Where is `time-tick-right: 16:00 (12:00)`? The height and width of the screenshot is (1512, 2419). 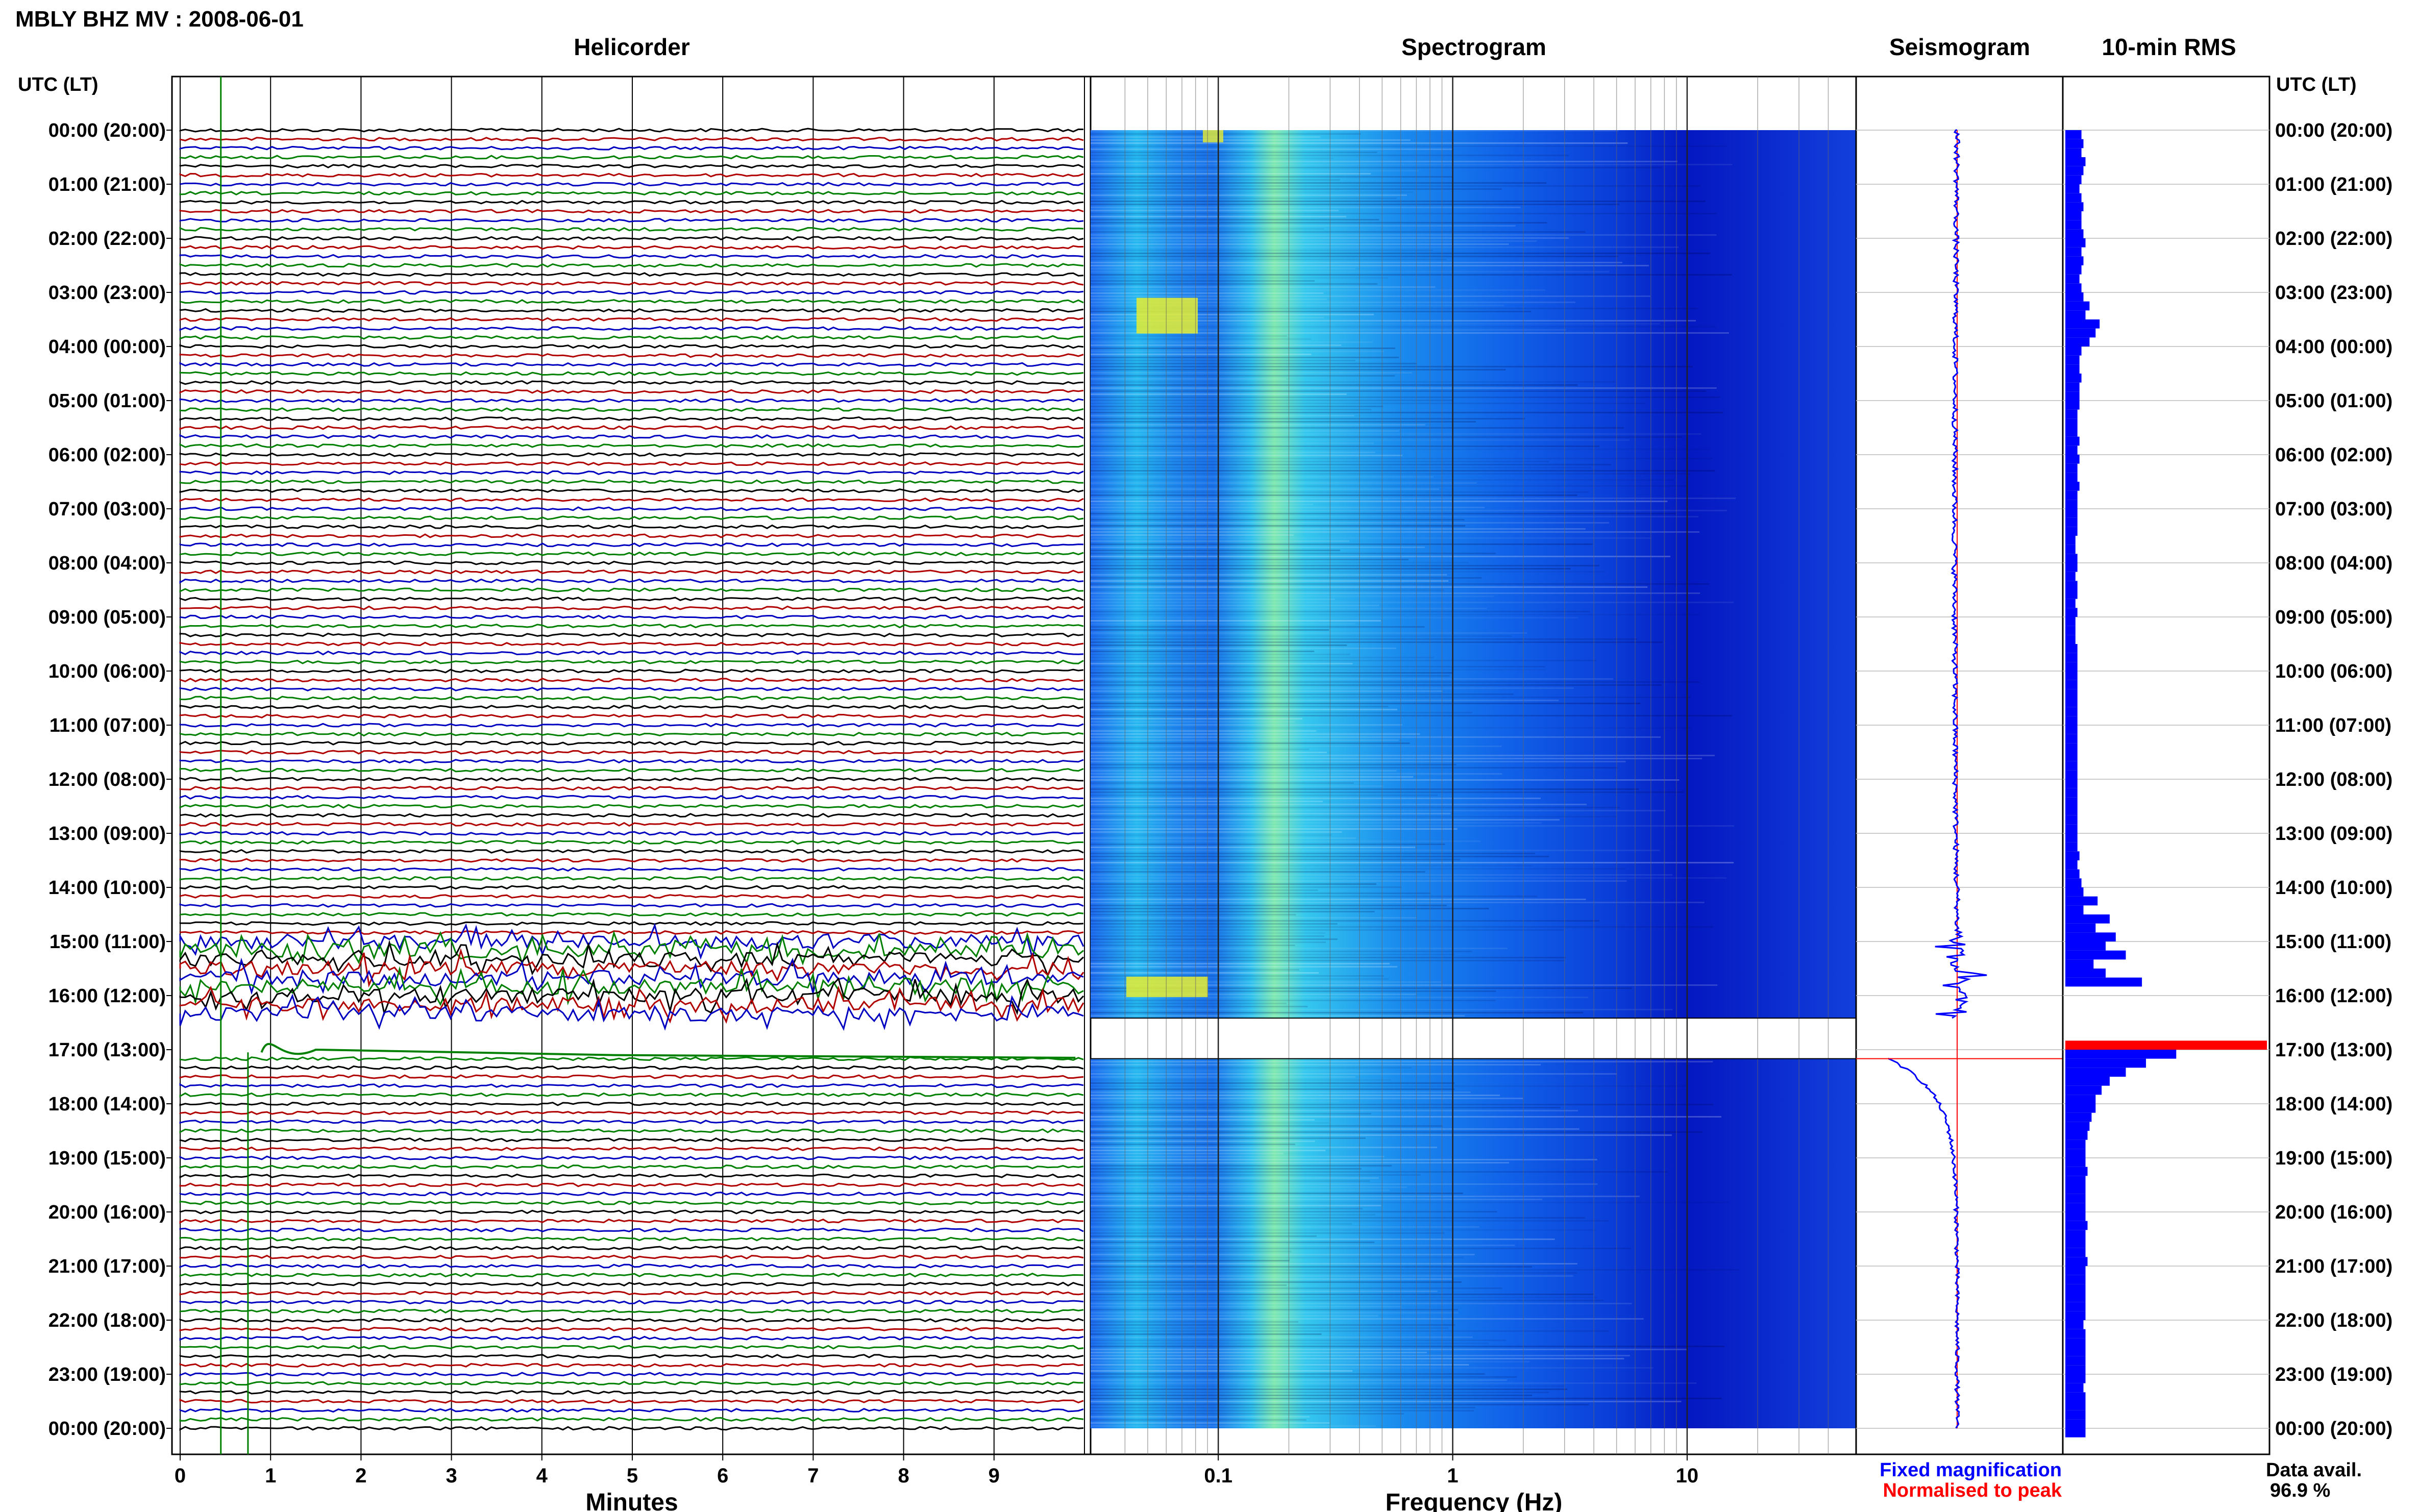 time-tick-right: 16:00 (12:00) is located at coordinates (2333, 996).